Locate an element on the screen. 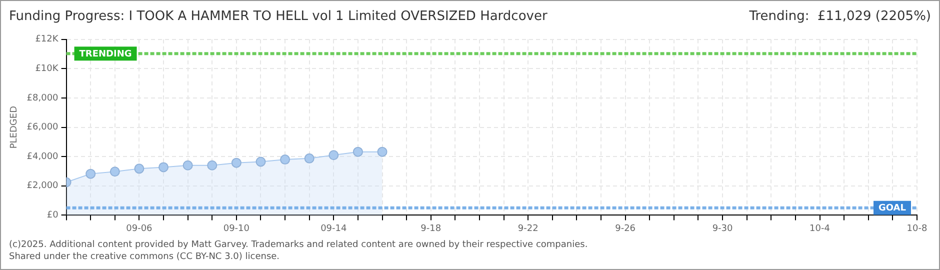 The height and width of the screenshot is (270, 940). chart-subtitle: Trending: £11,029 (2205%) is located at coordinates (840, 16).